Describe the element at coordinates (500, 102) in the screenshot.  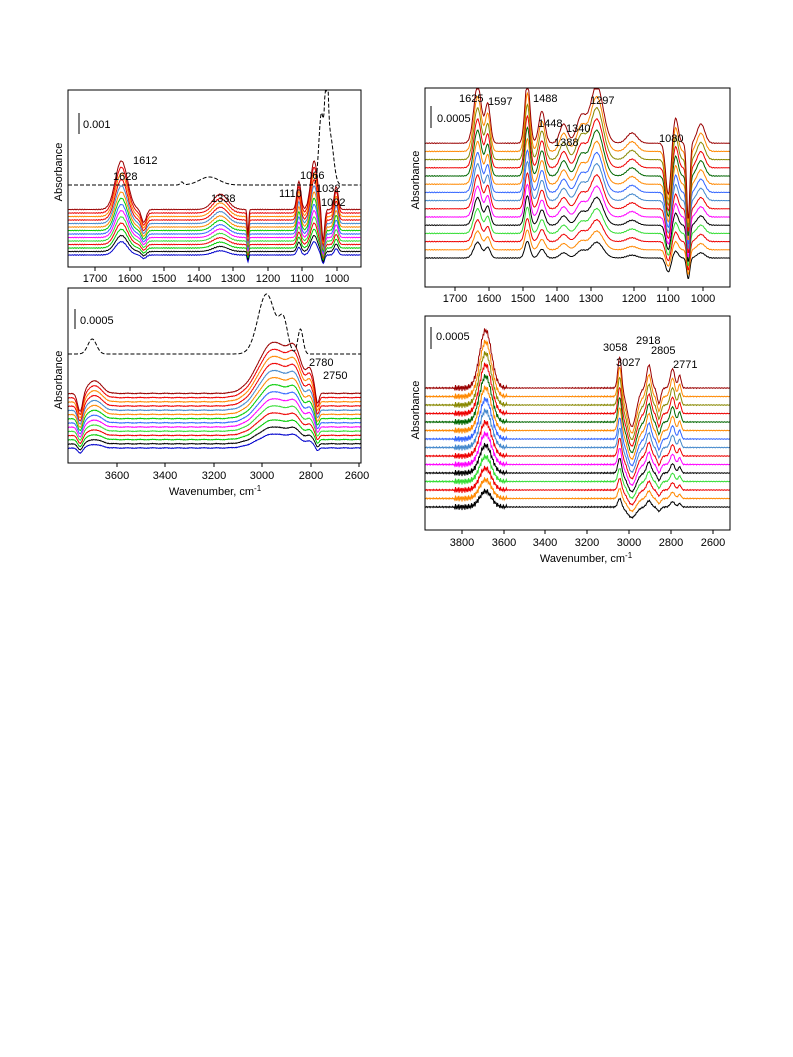
I see `peak-label: 1597` at that location.